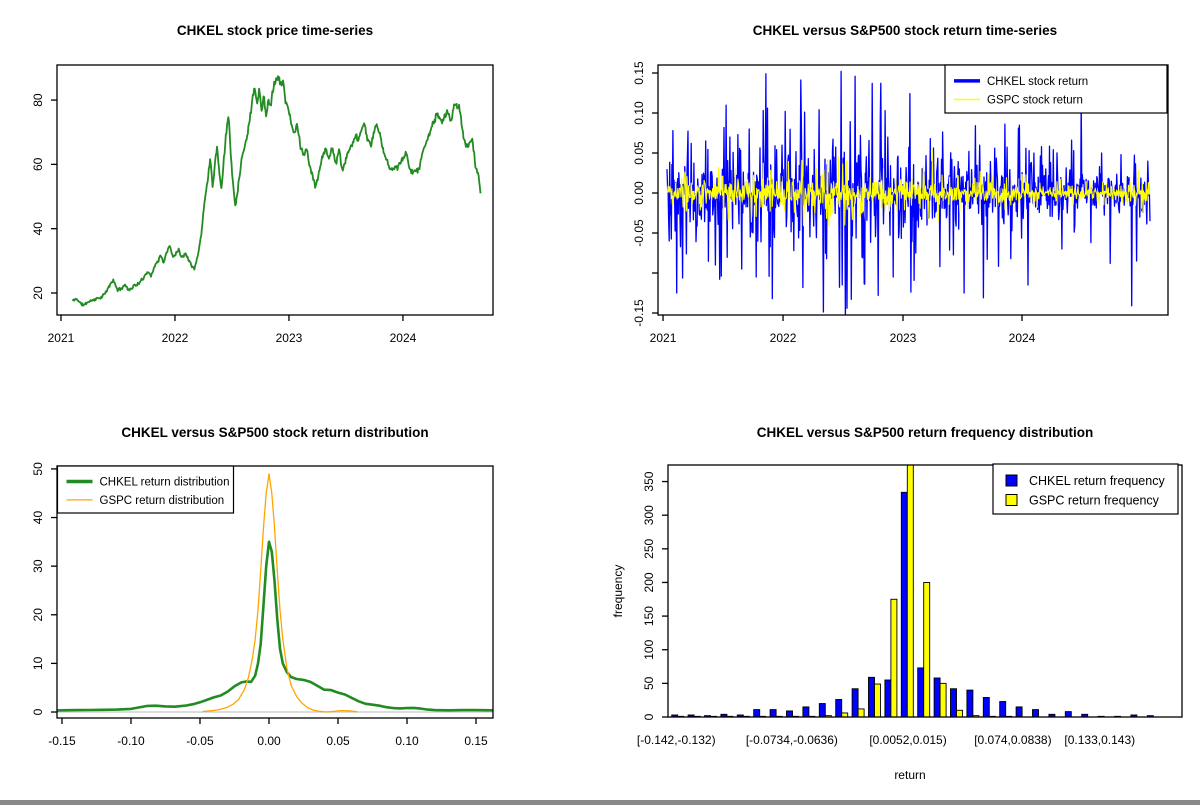 The image size is (1200, 805). Describe the element at coordinates (61, 338) in the screenshot. I see `price-series-x-tick-label: 2021` at that location.